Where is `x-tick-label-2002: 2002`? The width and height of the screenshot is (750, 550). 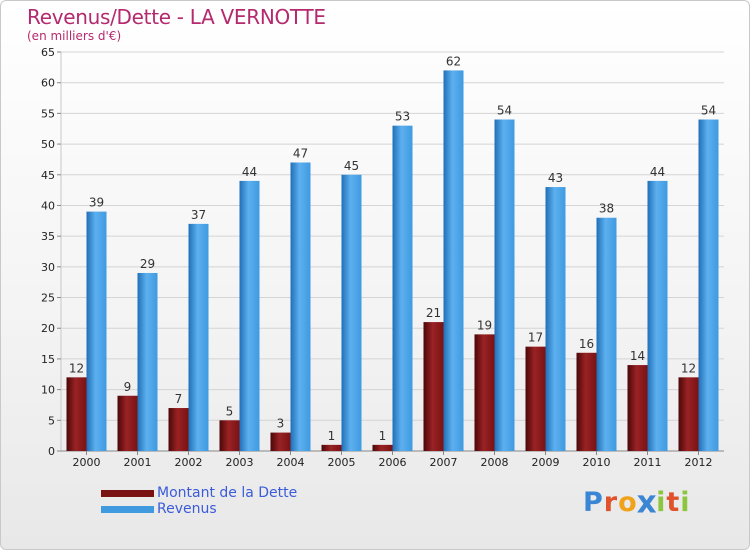
x-tick-label-2002: 2002 is located at coordinates (189, 462).